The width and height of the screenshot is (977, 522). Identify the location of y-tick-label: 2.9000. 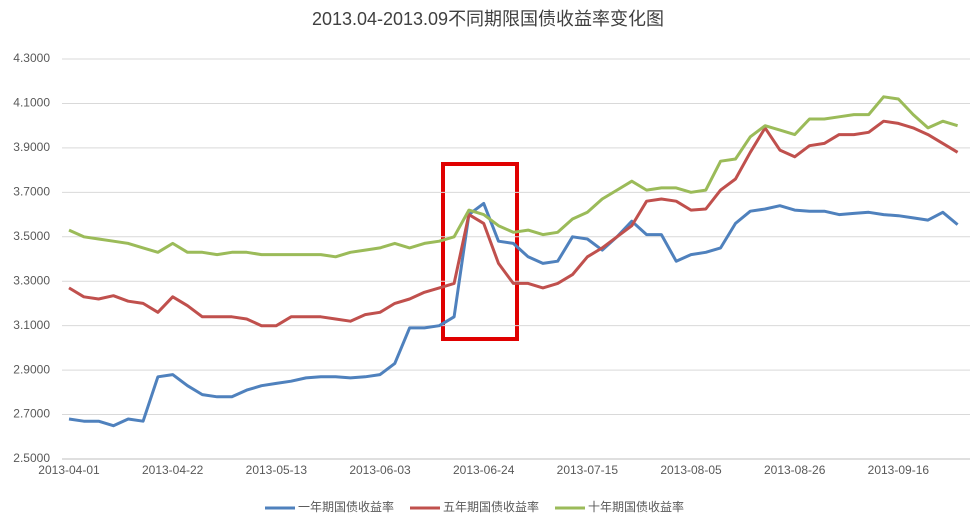
(31, 369).